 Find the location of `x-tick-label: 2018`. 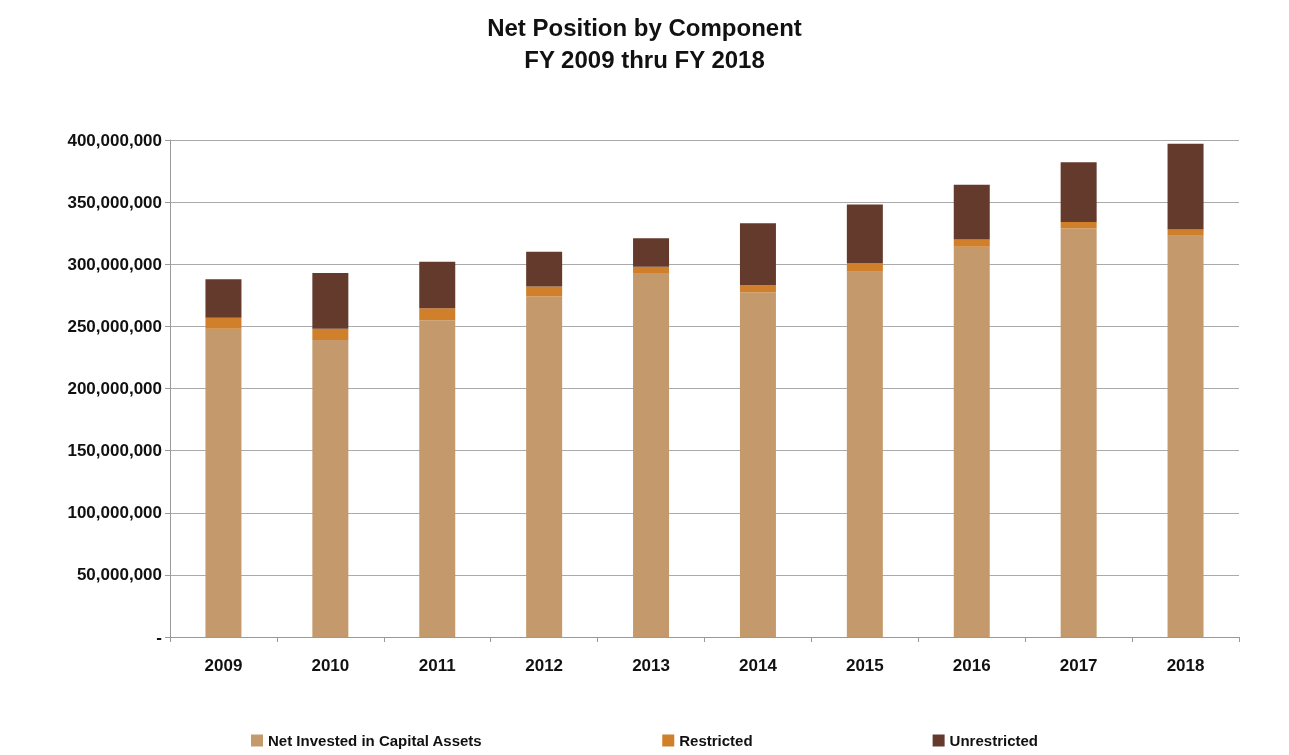

x-tick-label: 2018 is located at coordinates (1185, 665).